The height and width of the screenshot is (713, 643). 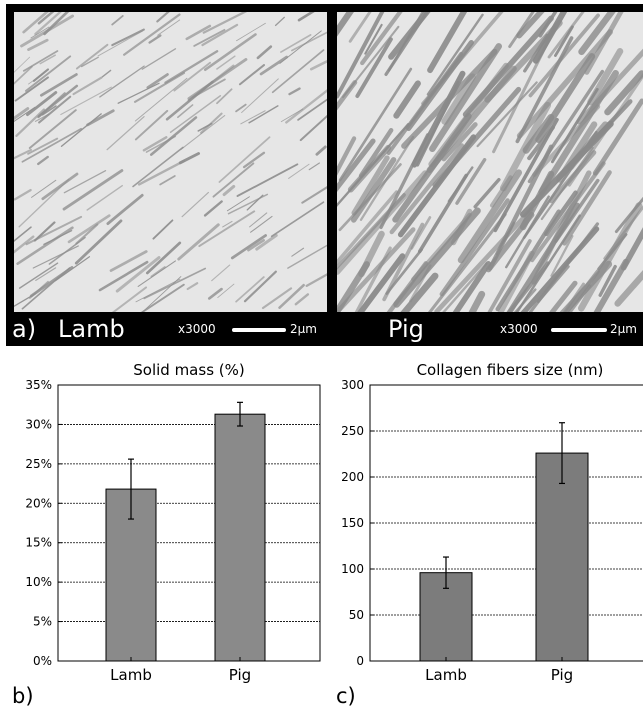 What do you see at coordinates (562, 557) in the screenshot?
I see `bar-pig` at bounding box center [562, 557].